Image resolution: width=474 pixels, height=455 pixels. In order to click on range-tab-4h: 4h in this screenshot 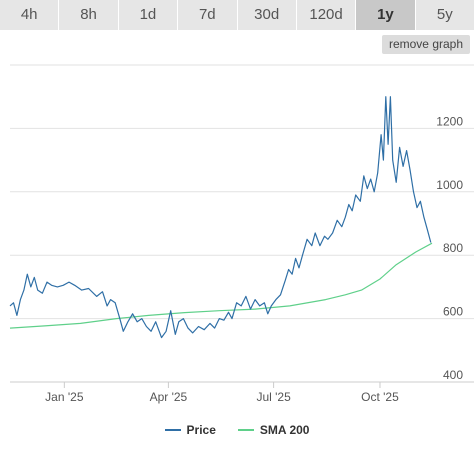, I will do `click(29, 15)`.